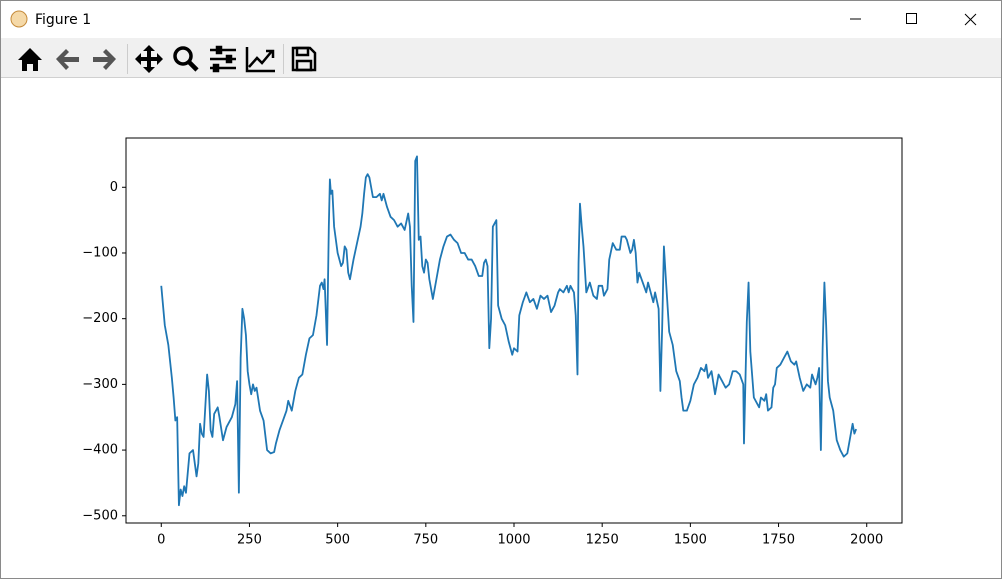  What do you see at coordinates (100, 252) in the screenshot?
I see `y-tick-label: −100` at bounding box center [100, 252].